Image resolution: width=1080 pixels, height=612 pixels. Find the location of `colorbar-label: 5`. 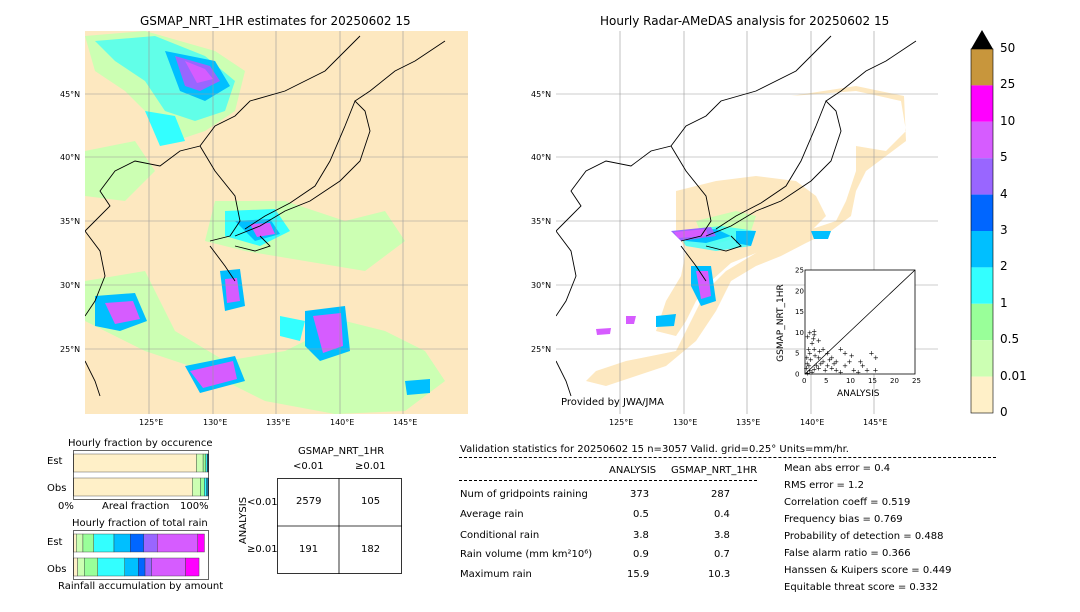

colorbar-label: 5 is located at coordinates (1004, 157).